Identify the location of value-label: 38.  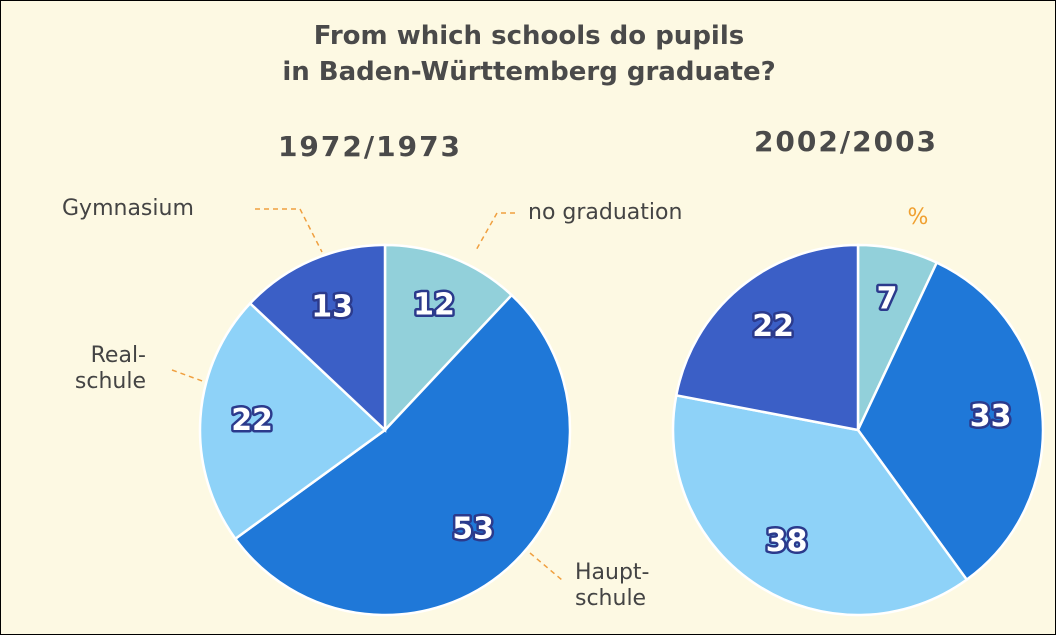
(787, 541).